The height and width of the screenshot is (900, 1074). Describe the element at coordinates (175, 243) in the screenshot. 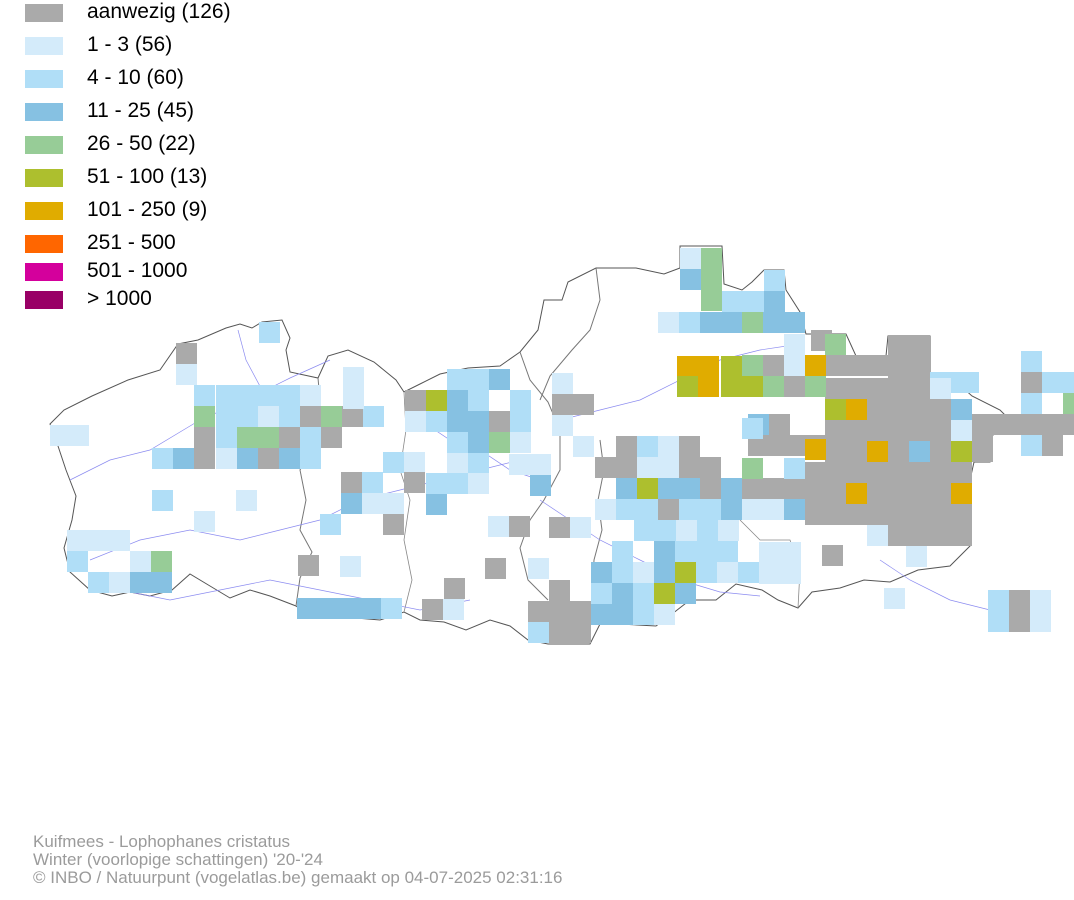

I see `legend-item: 251 - 500` at that location.